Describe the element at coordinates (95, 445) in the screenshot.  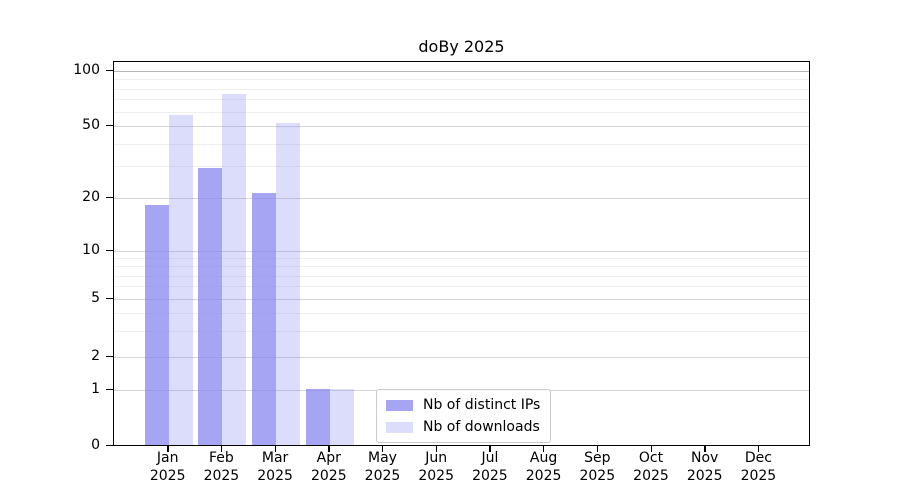
I see `y-tick-label: 0` at that location.